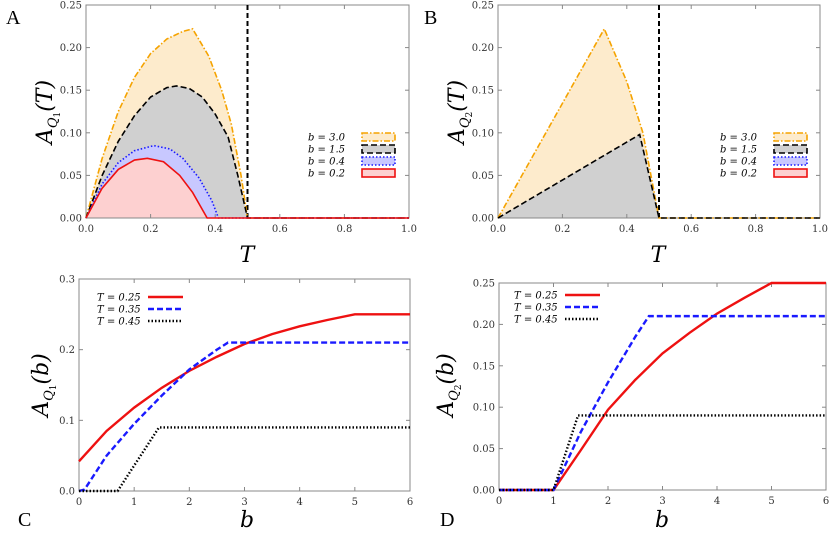  I want to click on x-tick-label: 1, so click(134, 502).